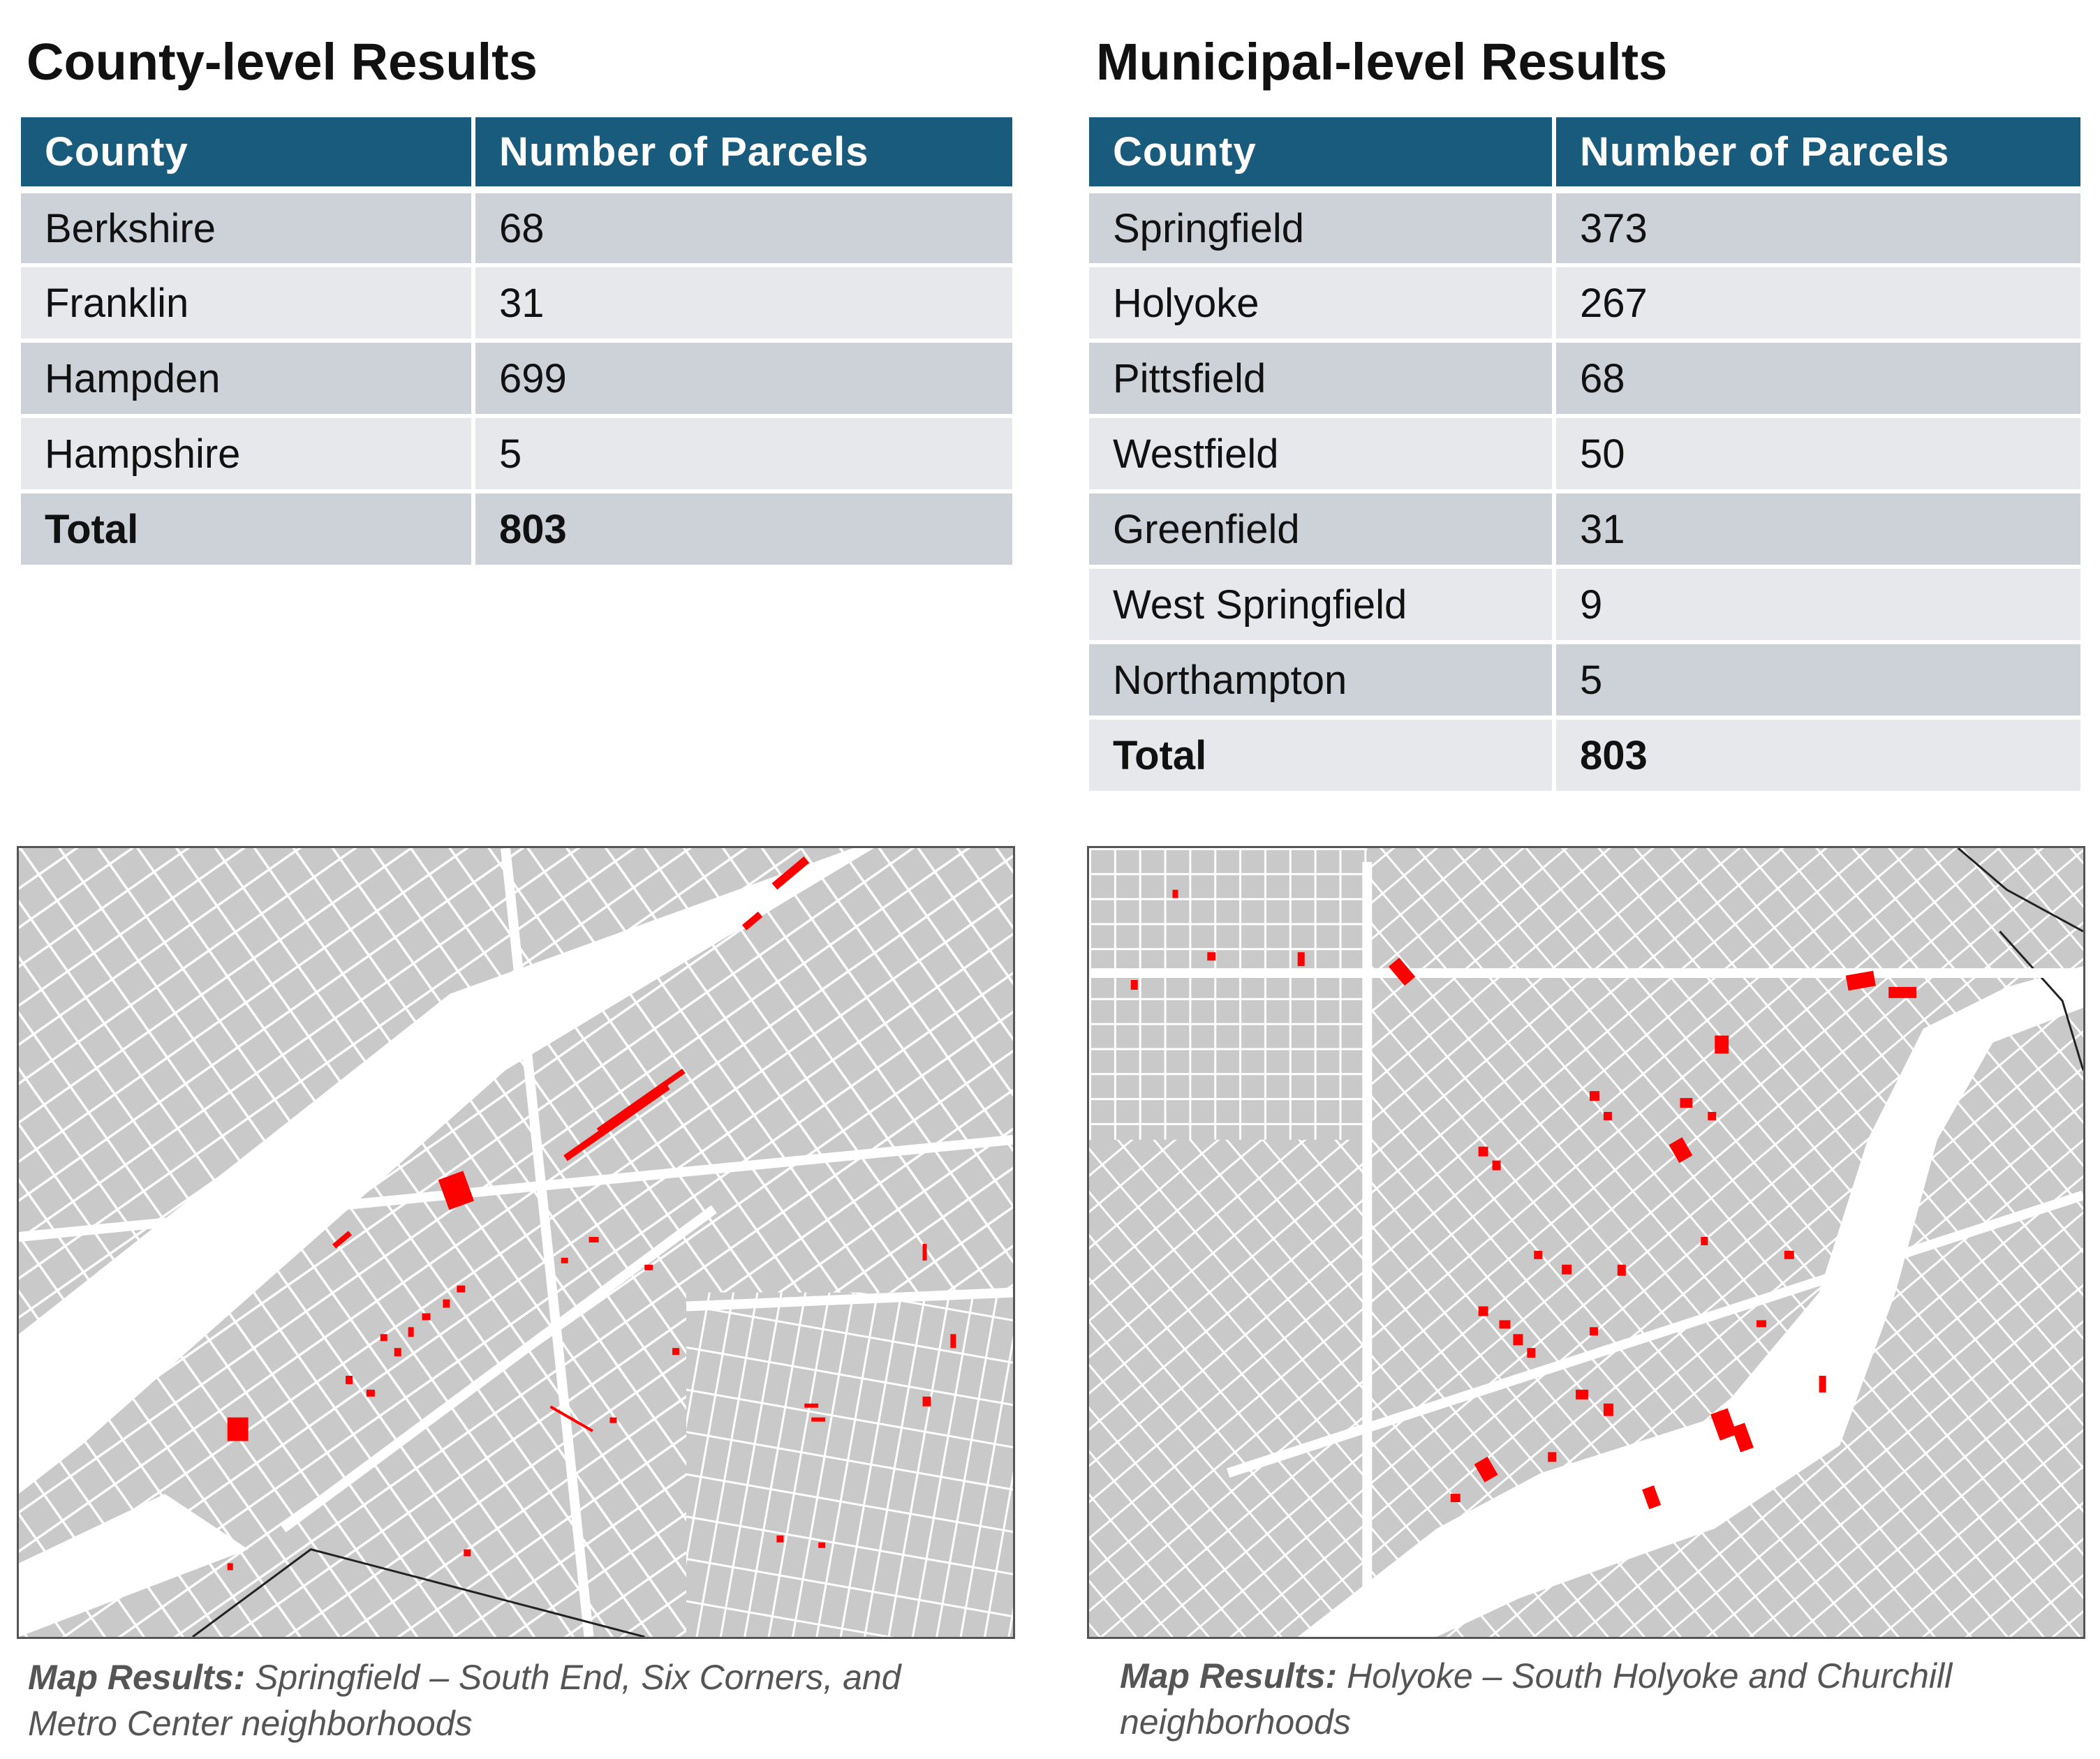 This screenshot has width=2100, height=1759. I want to click on county-name-cell: Hampden, so click(248, 379).